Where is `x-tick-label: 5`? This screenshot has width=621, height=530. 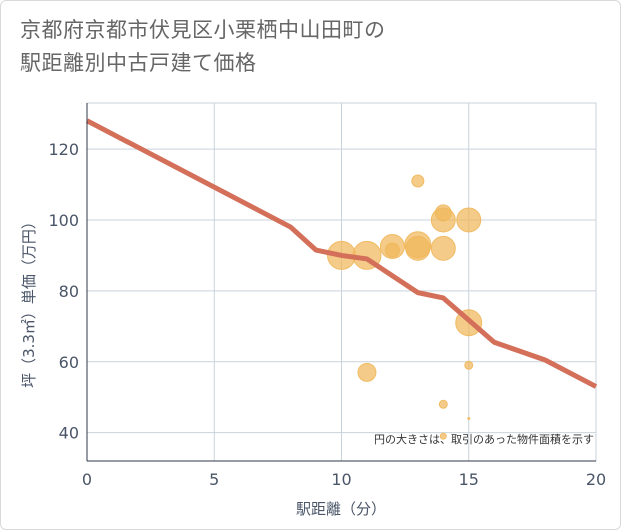
x-tick-label: 5 is located at coordinates (214, 479).